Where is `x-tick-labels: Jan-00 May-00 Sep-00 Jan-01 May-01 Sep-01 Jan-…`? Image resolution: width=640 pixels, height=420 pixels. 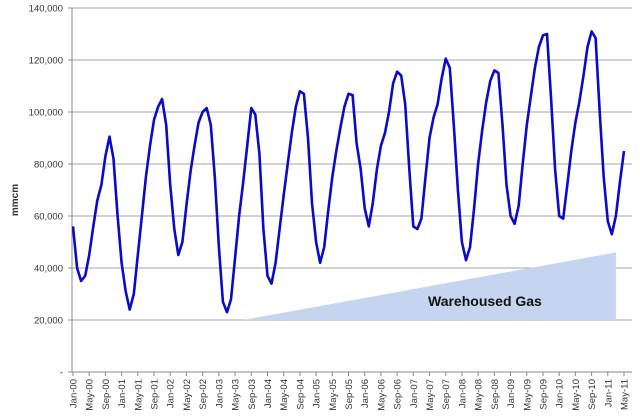
x-tick-labels: Jan-00 May-00 Sep-00 Jan-01 May-01 Sep-01 Jan-… is located at coordinates (350, 395).